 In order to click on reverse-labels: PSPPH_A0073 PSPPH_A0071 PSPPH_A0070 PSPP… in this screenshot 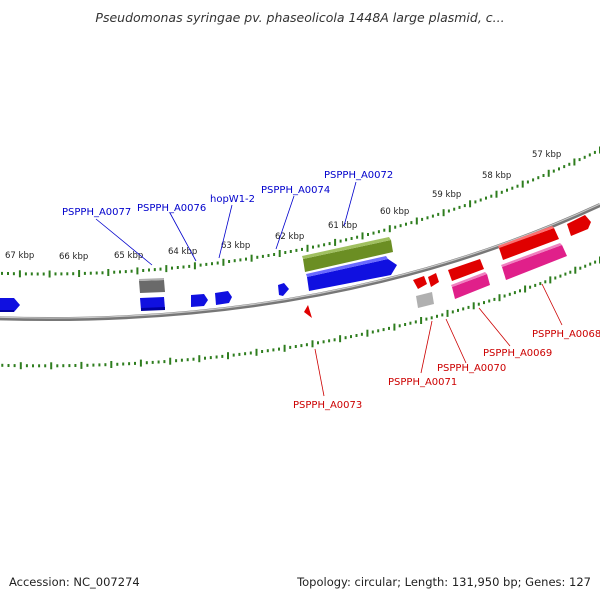, I will do `click(446, 370)`.